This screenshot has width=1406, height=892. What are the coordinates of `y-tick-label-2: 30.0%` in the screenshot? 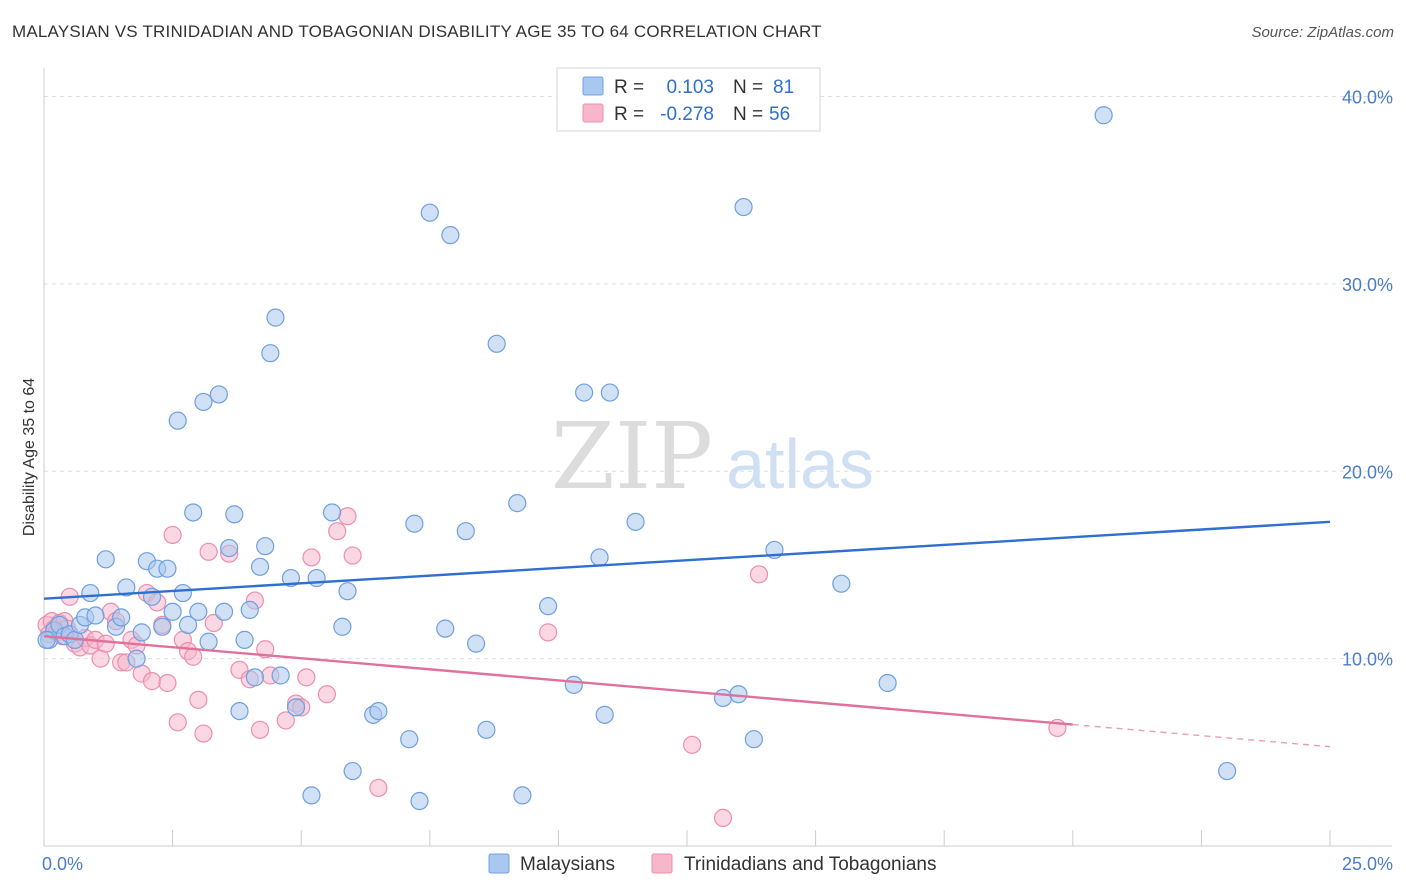 It's located at (1367, 285).